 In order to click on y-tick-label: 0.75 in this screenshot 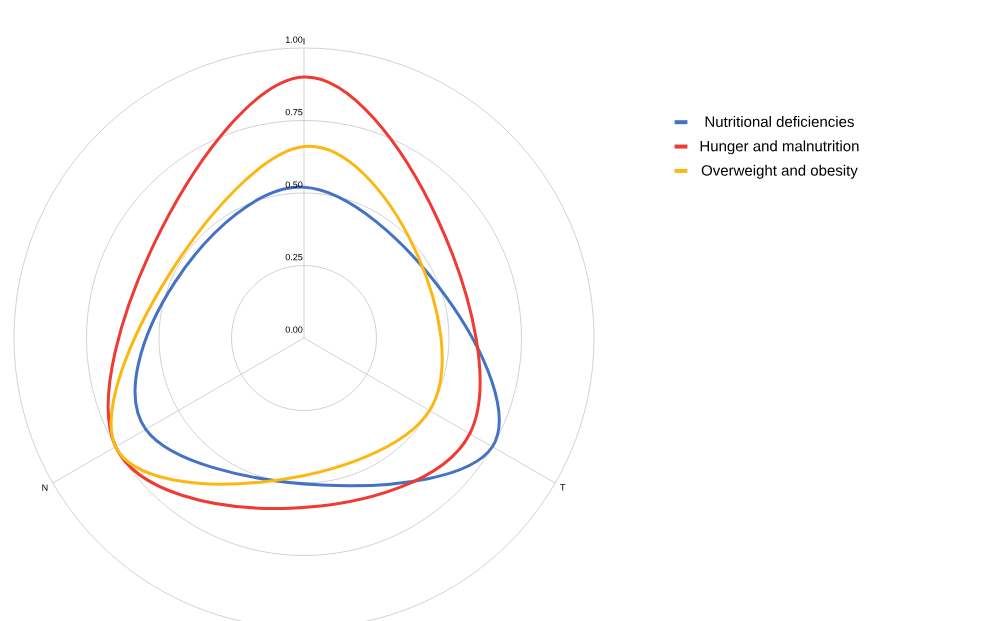, I will do `click(294, 112)`.